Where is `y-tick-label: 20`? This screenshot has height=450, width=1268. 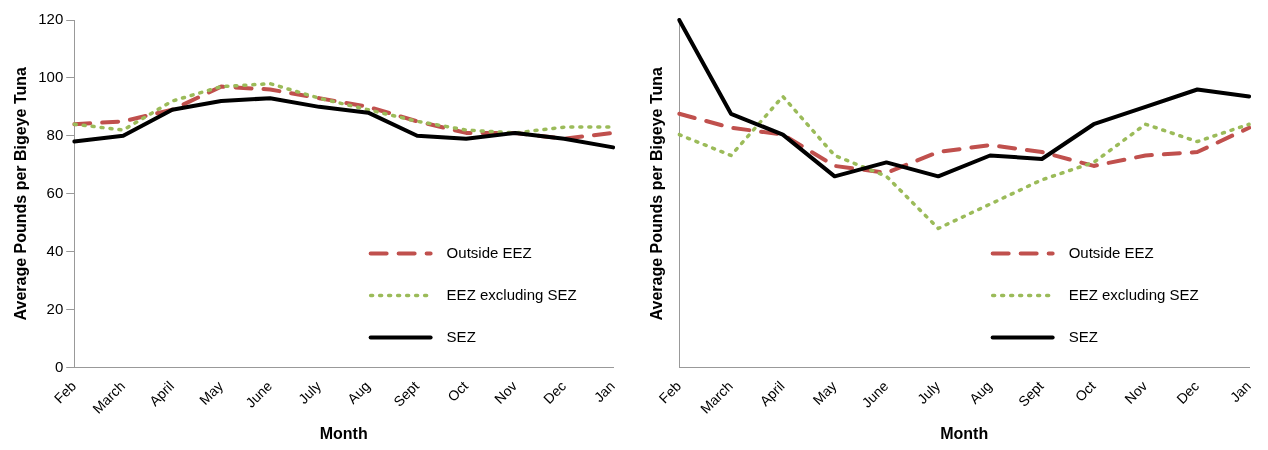
y-tick-label: 20 is located at coordinates (55, 308).